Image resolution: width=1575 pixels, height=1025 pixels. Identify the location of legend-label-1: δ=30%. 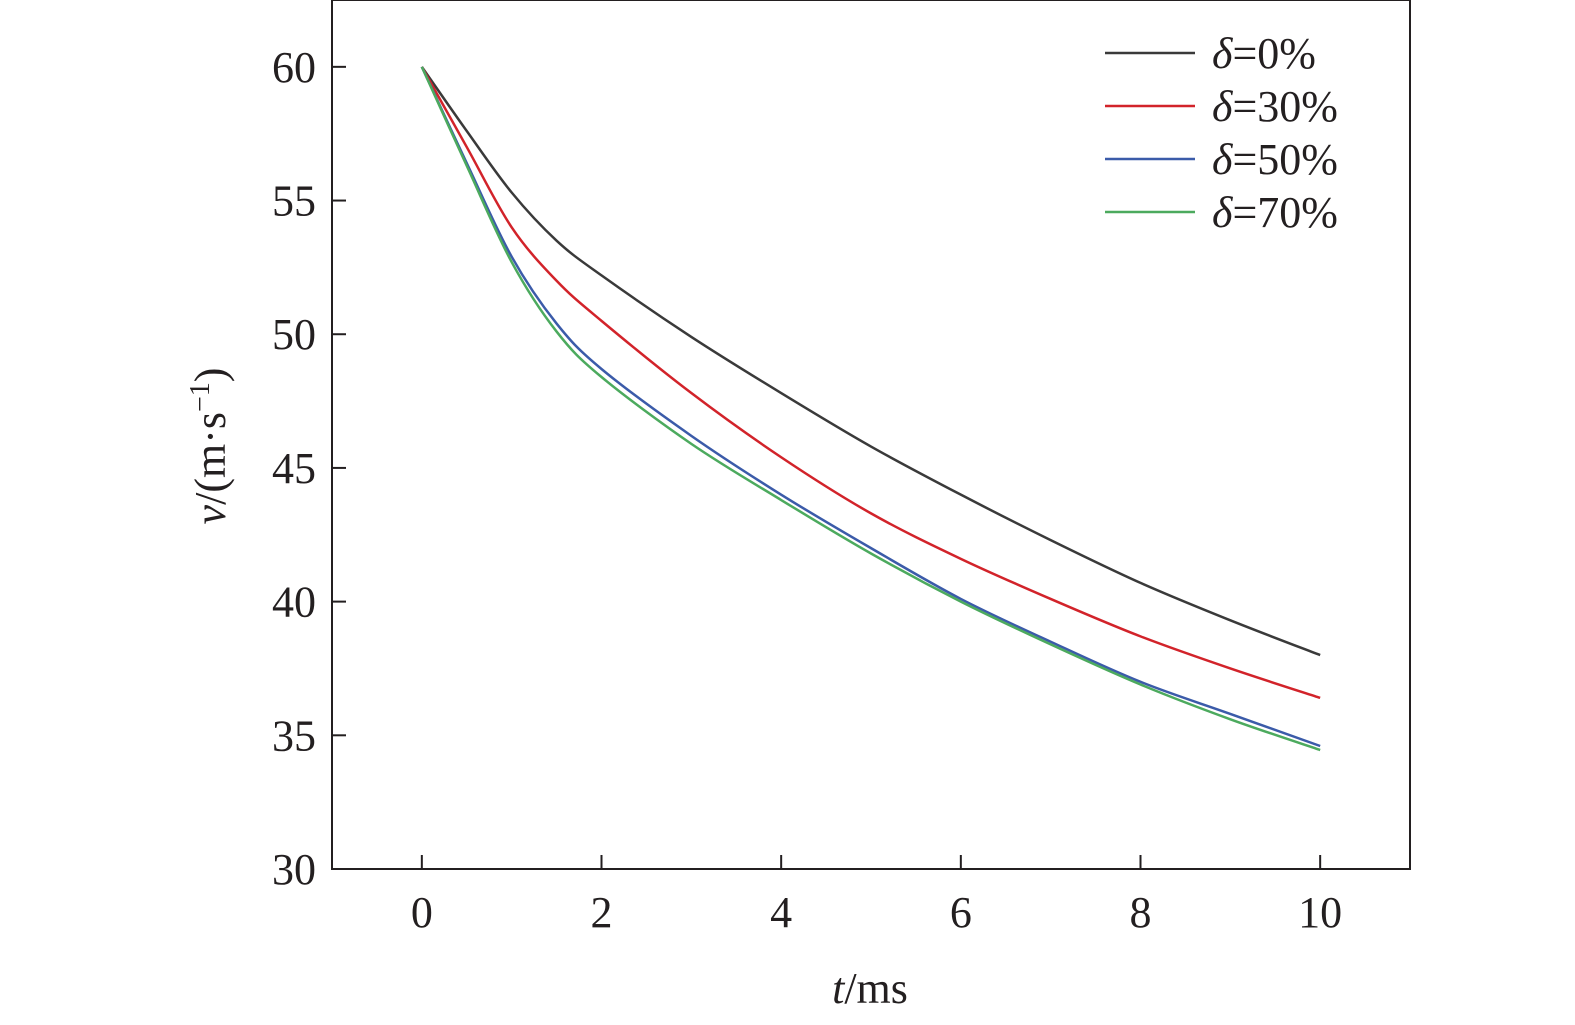
(1275, 106).